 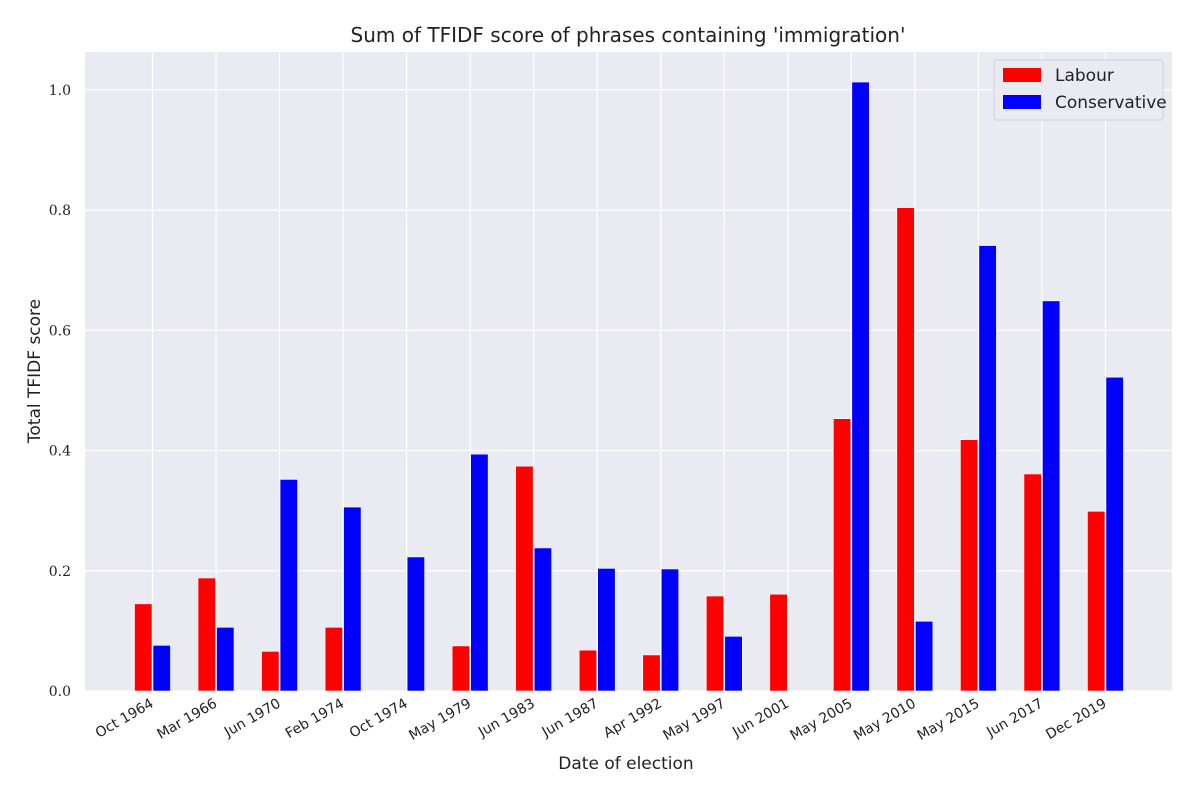 What do you see at coordinates (60, 692) in the screenshot?
I see `y-tick-label: 0.0` at bounding box center [60, 692].